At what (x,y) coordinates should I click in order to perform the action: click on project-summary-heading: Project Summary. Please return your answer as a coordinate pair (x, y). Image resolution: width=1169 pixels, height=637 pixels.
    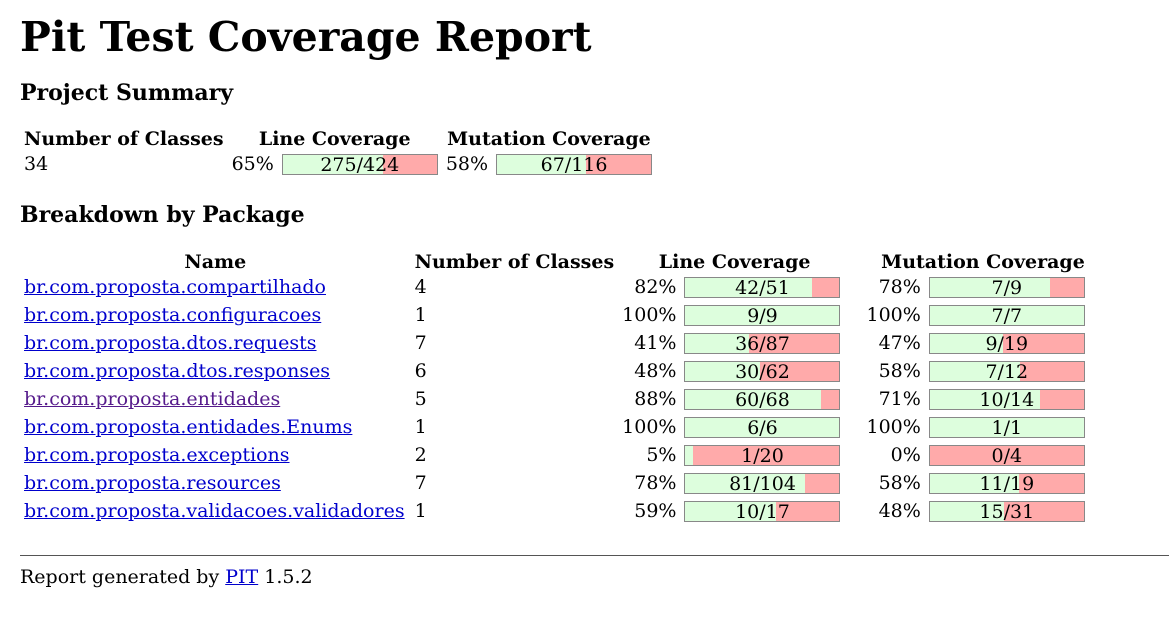
    Looking at the image, I should click on (127, 93).